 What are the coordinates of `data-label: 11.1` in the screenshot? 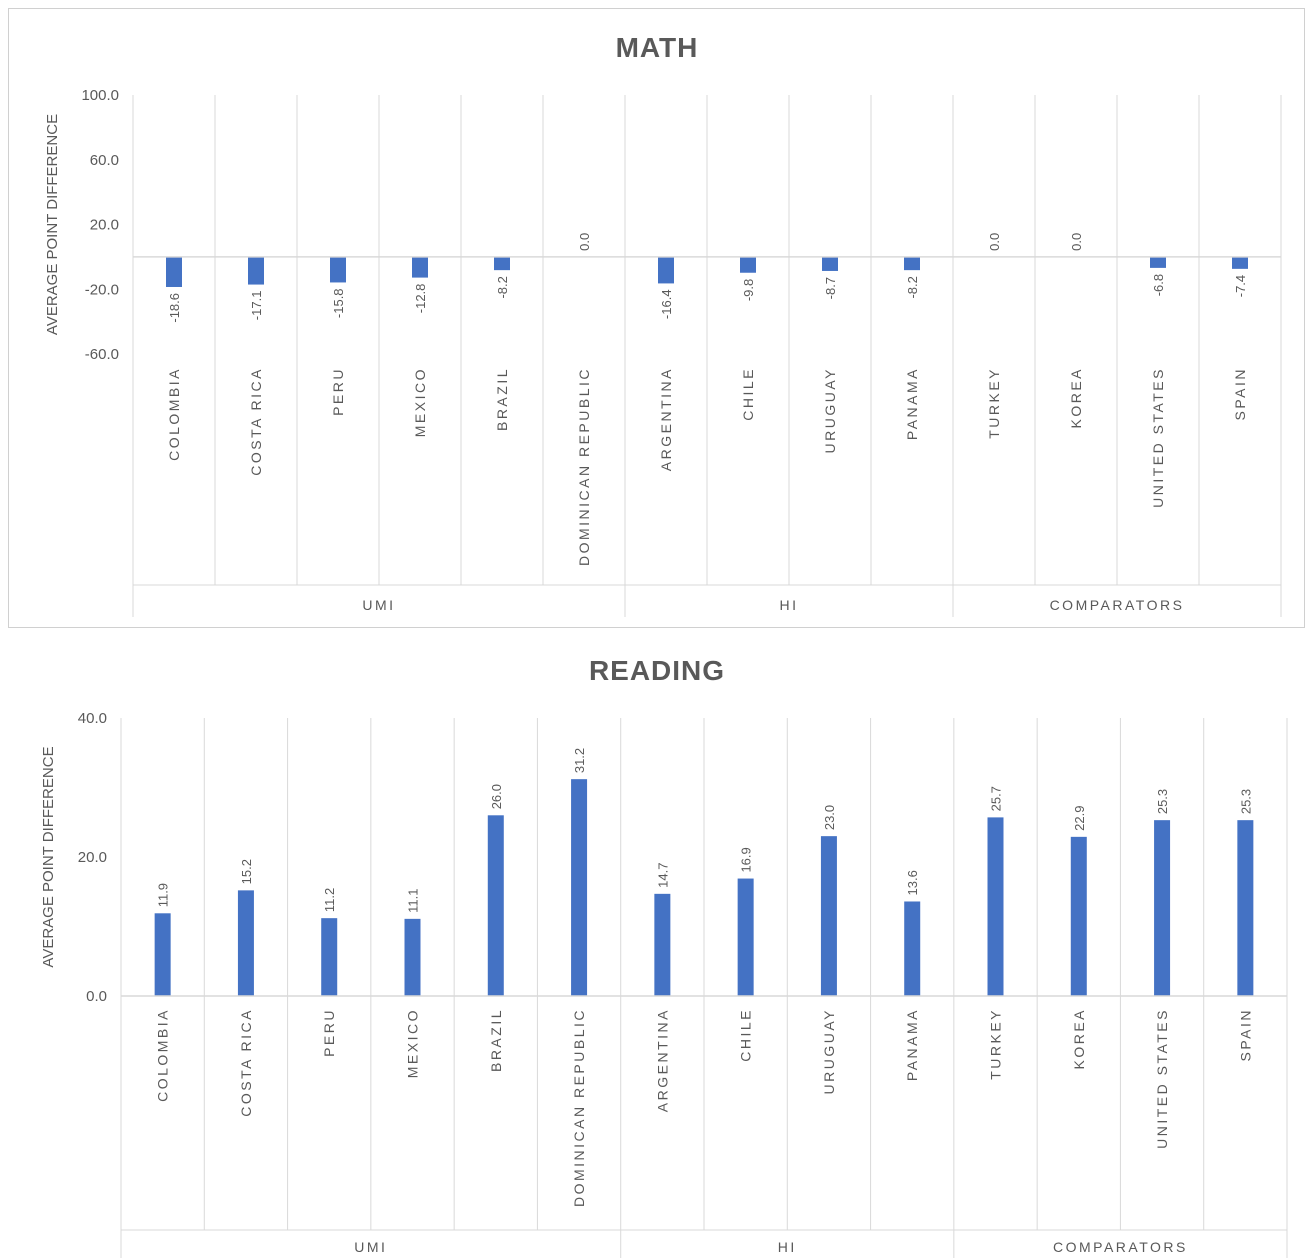 It's located at (413, 901).